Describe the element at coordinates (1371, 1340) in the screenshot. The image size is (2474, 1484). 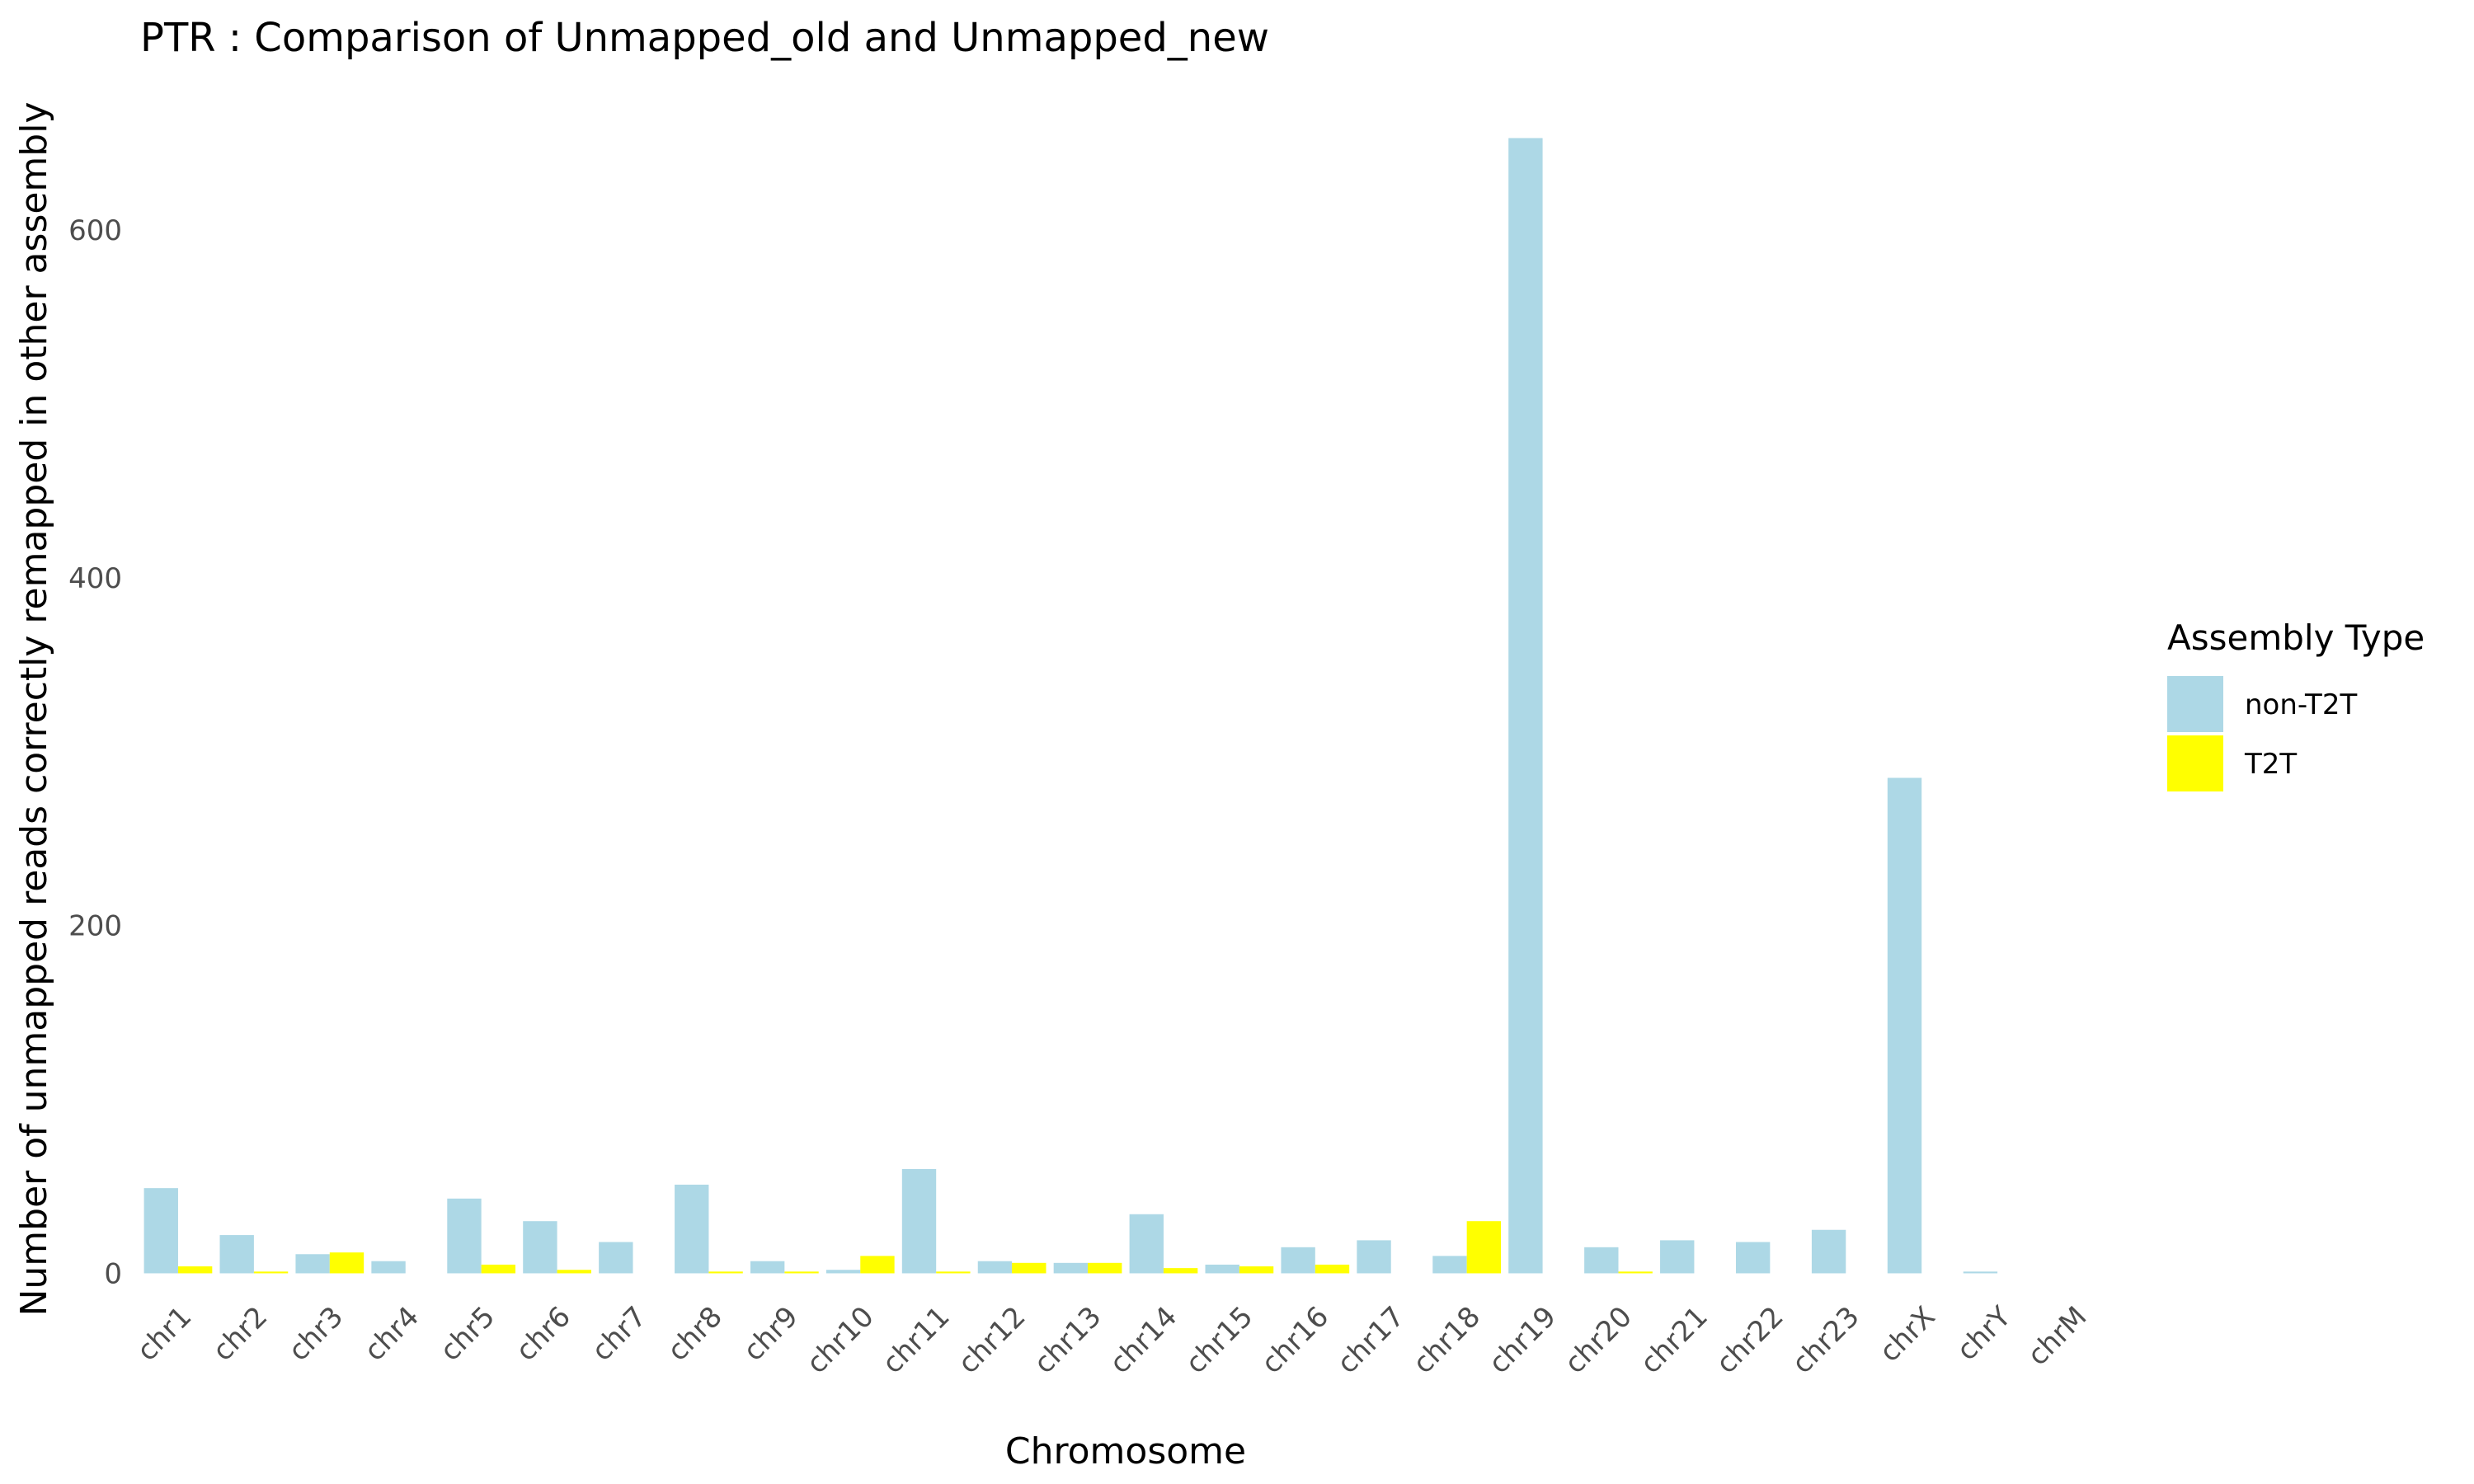
I see `x-tick-label: chr17` at that location.